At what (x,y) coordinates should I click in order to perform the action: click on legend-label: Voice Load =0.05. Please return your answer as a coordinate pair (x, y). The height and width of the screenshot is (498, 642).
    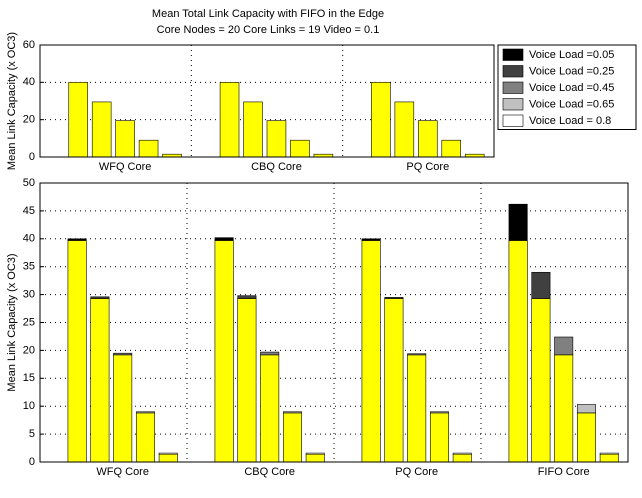
    Looking at the image, I should click on (571, 55).